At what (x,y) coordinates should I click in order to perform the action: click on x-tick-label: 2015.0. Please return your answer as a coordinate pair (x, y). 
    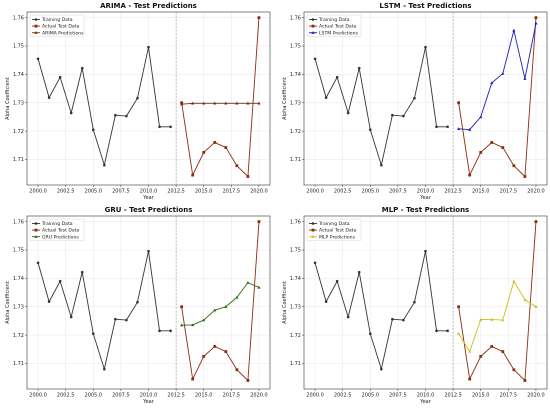
    Looking at the image, I should click on (481, 192).